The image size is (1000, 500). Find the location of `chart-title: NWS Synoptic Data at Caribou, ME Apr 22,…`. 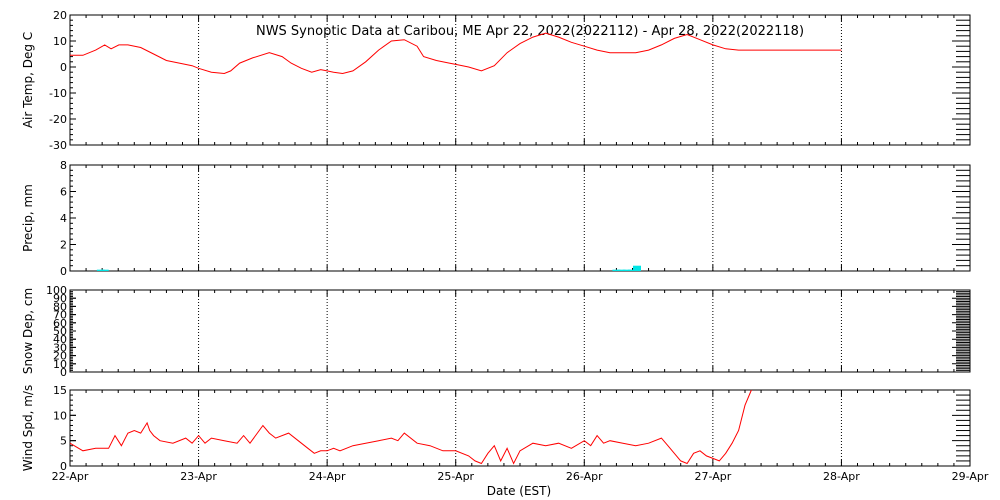

chart-title: NWS Synoptic Data at Caribou, ME Apr 22,… is located at coordinates (530, 31).